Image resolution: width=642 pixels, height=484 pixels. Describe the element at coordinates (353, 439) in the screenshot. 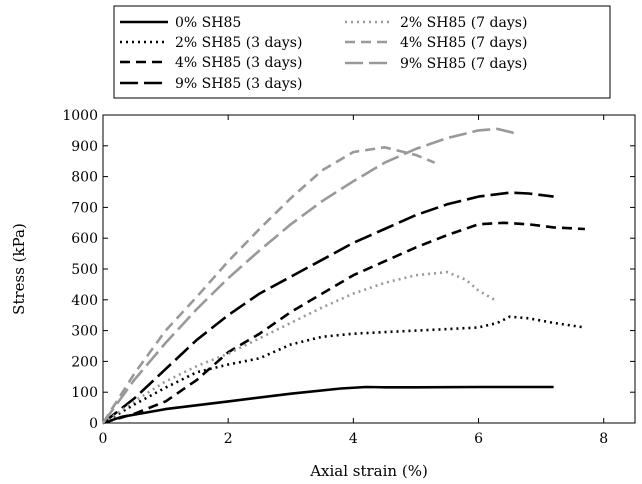

I see `x-tick-label: 4` at that location.